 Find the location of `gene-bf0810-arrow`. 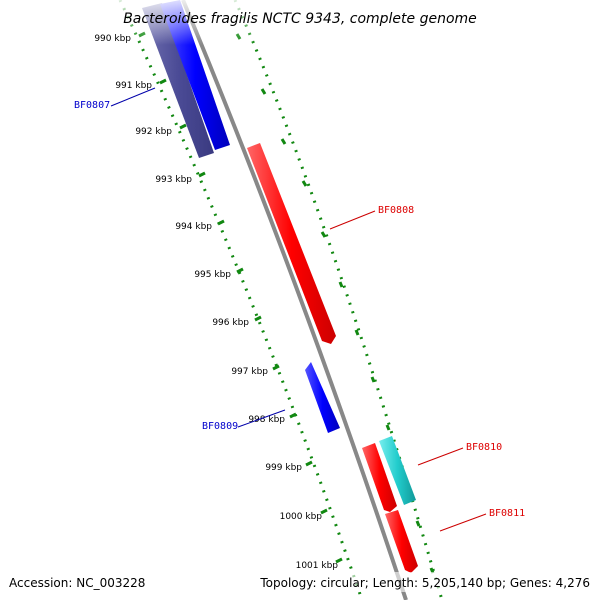

gene-bf0810-arrow is located at coordinates (379, 477).